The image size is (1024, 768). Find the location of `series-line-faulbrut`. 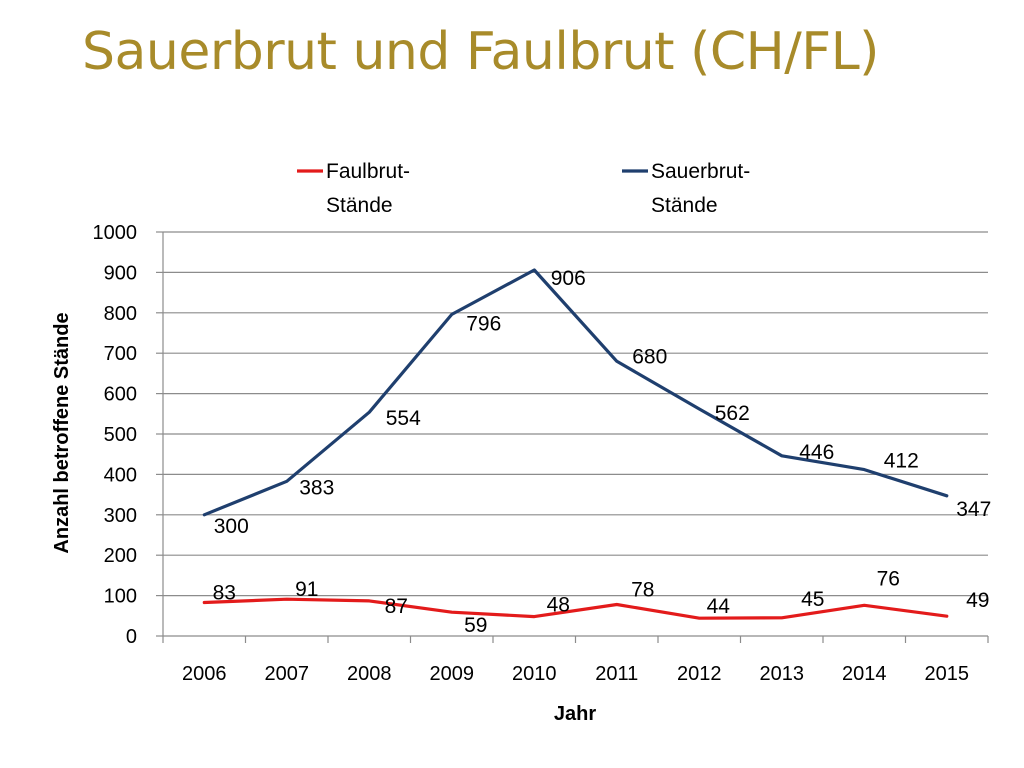

series-line-faulbrut is located at coordinates (575, 608).